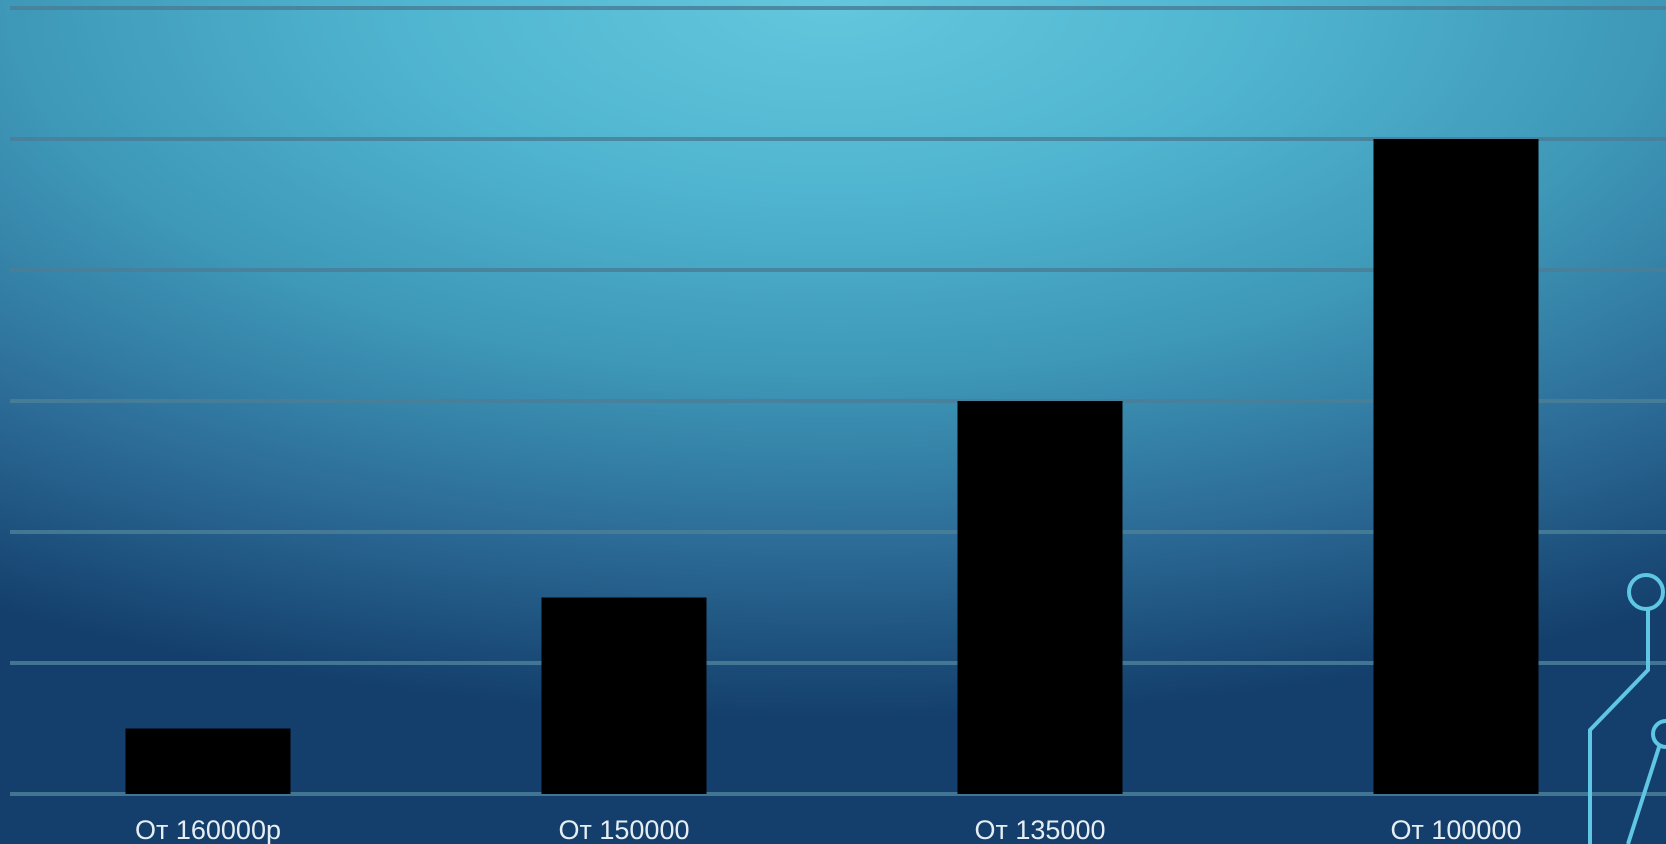  Describe the element at coordinates (1456, 829) in the screenshot. I see `x-tick-label: От 100000` at that location.